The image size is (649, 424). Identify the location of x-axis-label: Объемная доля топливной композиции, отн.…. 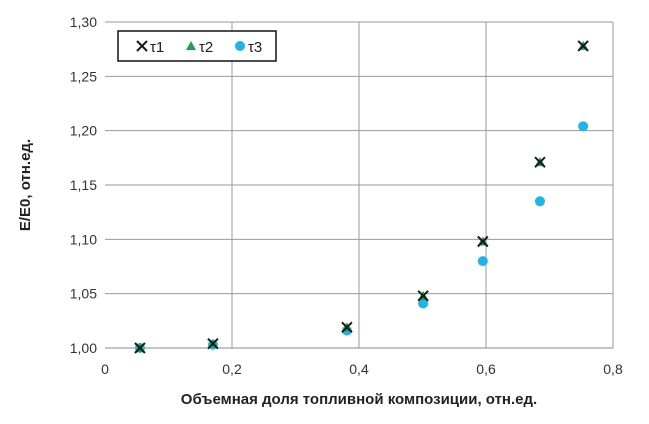
(359, 399).